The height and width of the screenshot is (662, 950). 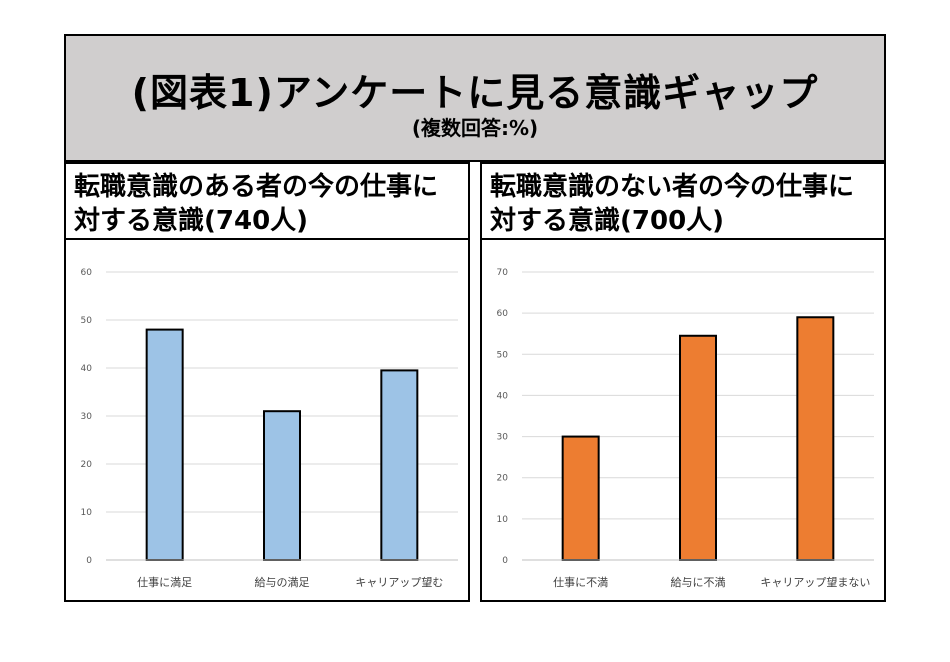 I want to click on x-category-label: キャリアップ望まない, so click(x=815, y=582).